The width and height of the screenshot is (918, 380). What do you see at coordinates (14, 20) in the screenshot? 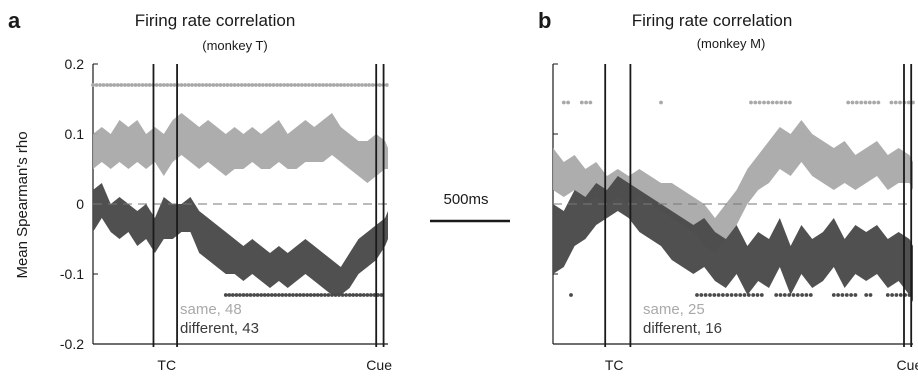
I see `panel-a-letter: a` at bounding box center [14, 20].